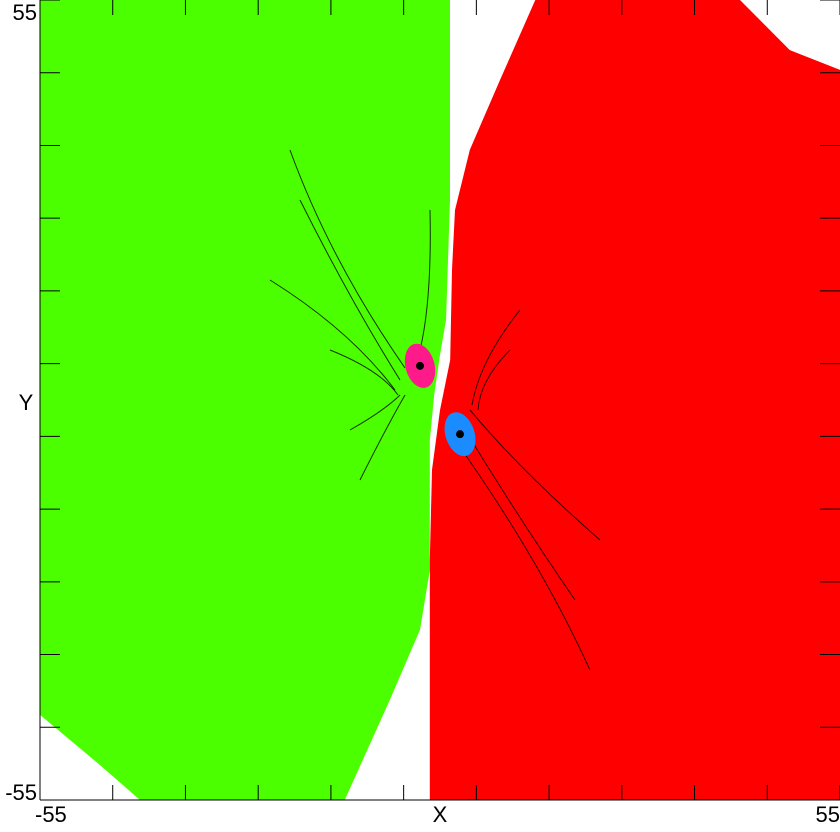 The image size is (840, 832). Describe the element at coordinates (440, 814) in the screenshot. I see `x-axis-label: X` at that location.